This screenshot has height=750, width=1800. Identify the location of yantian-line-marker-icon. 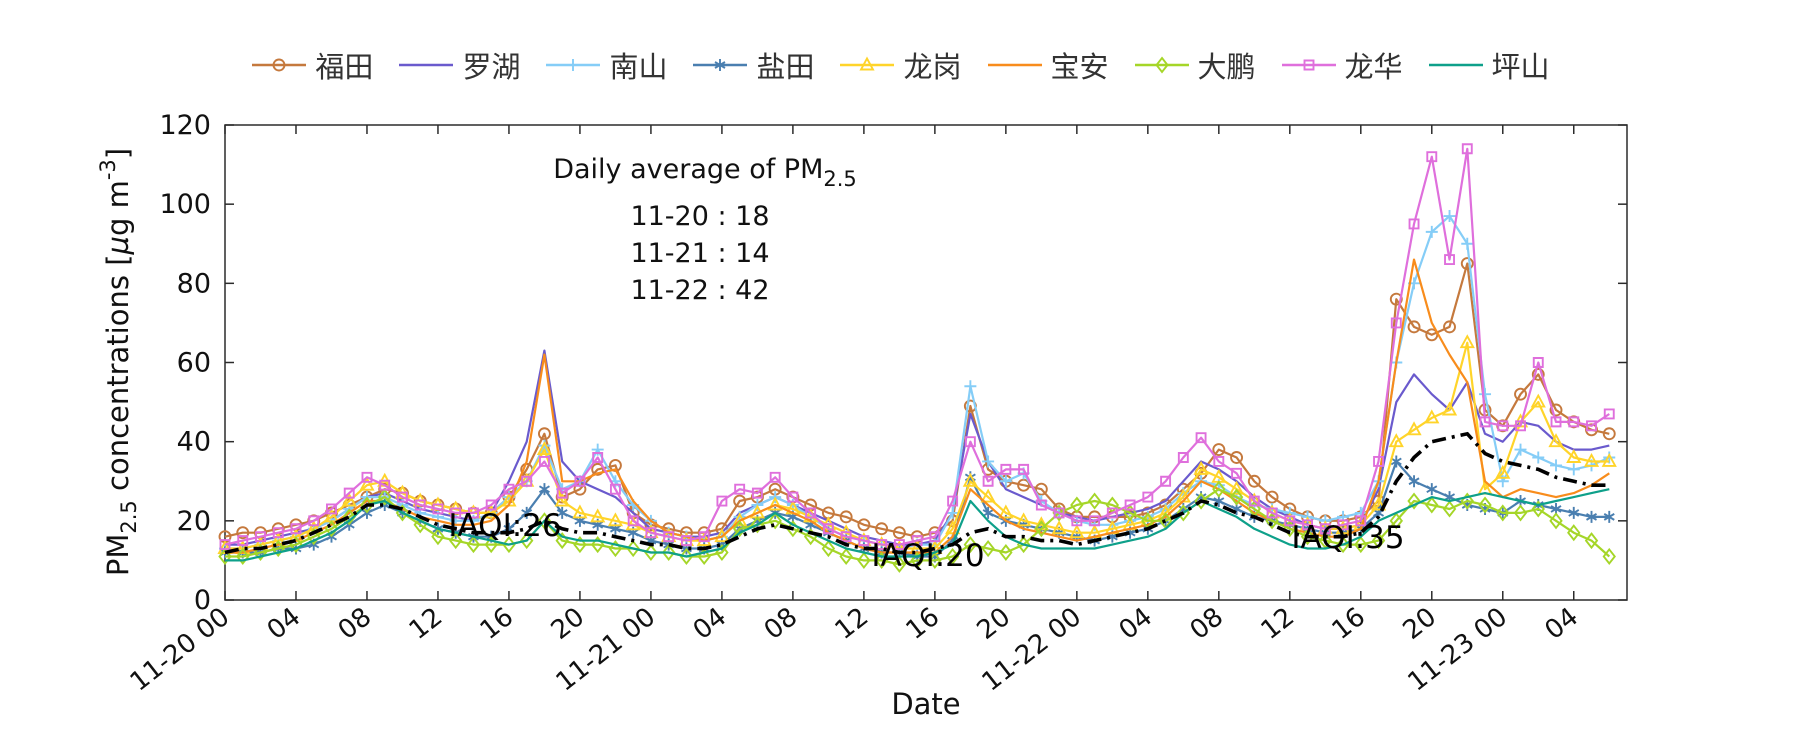
(720, 65).